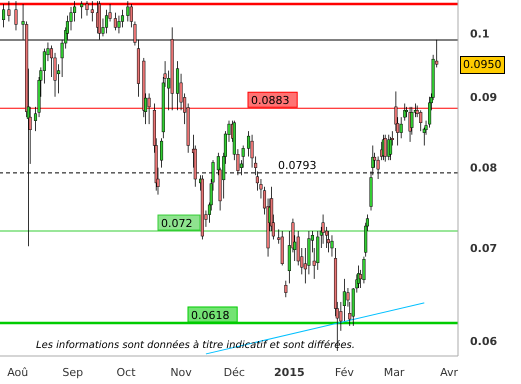  Describe the element at coordinates (176, 223) in the screenshot. I see `ref-line-label: 0.072` at that location.